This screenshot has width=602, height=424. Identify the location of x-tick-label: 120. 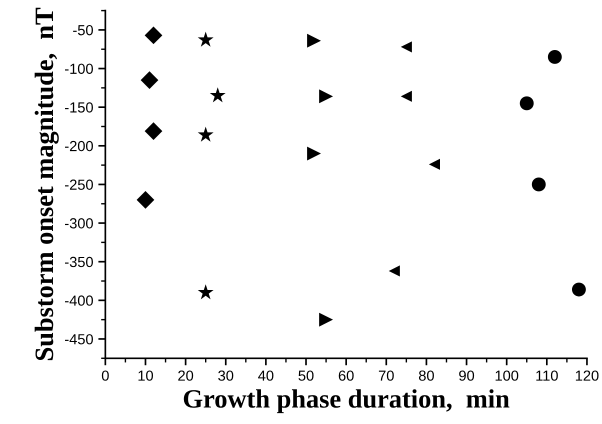
(587, 375).